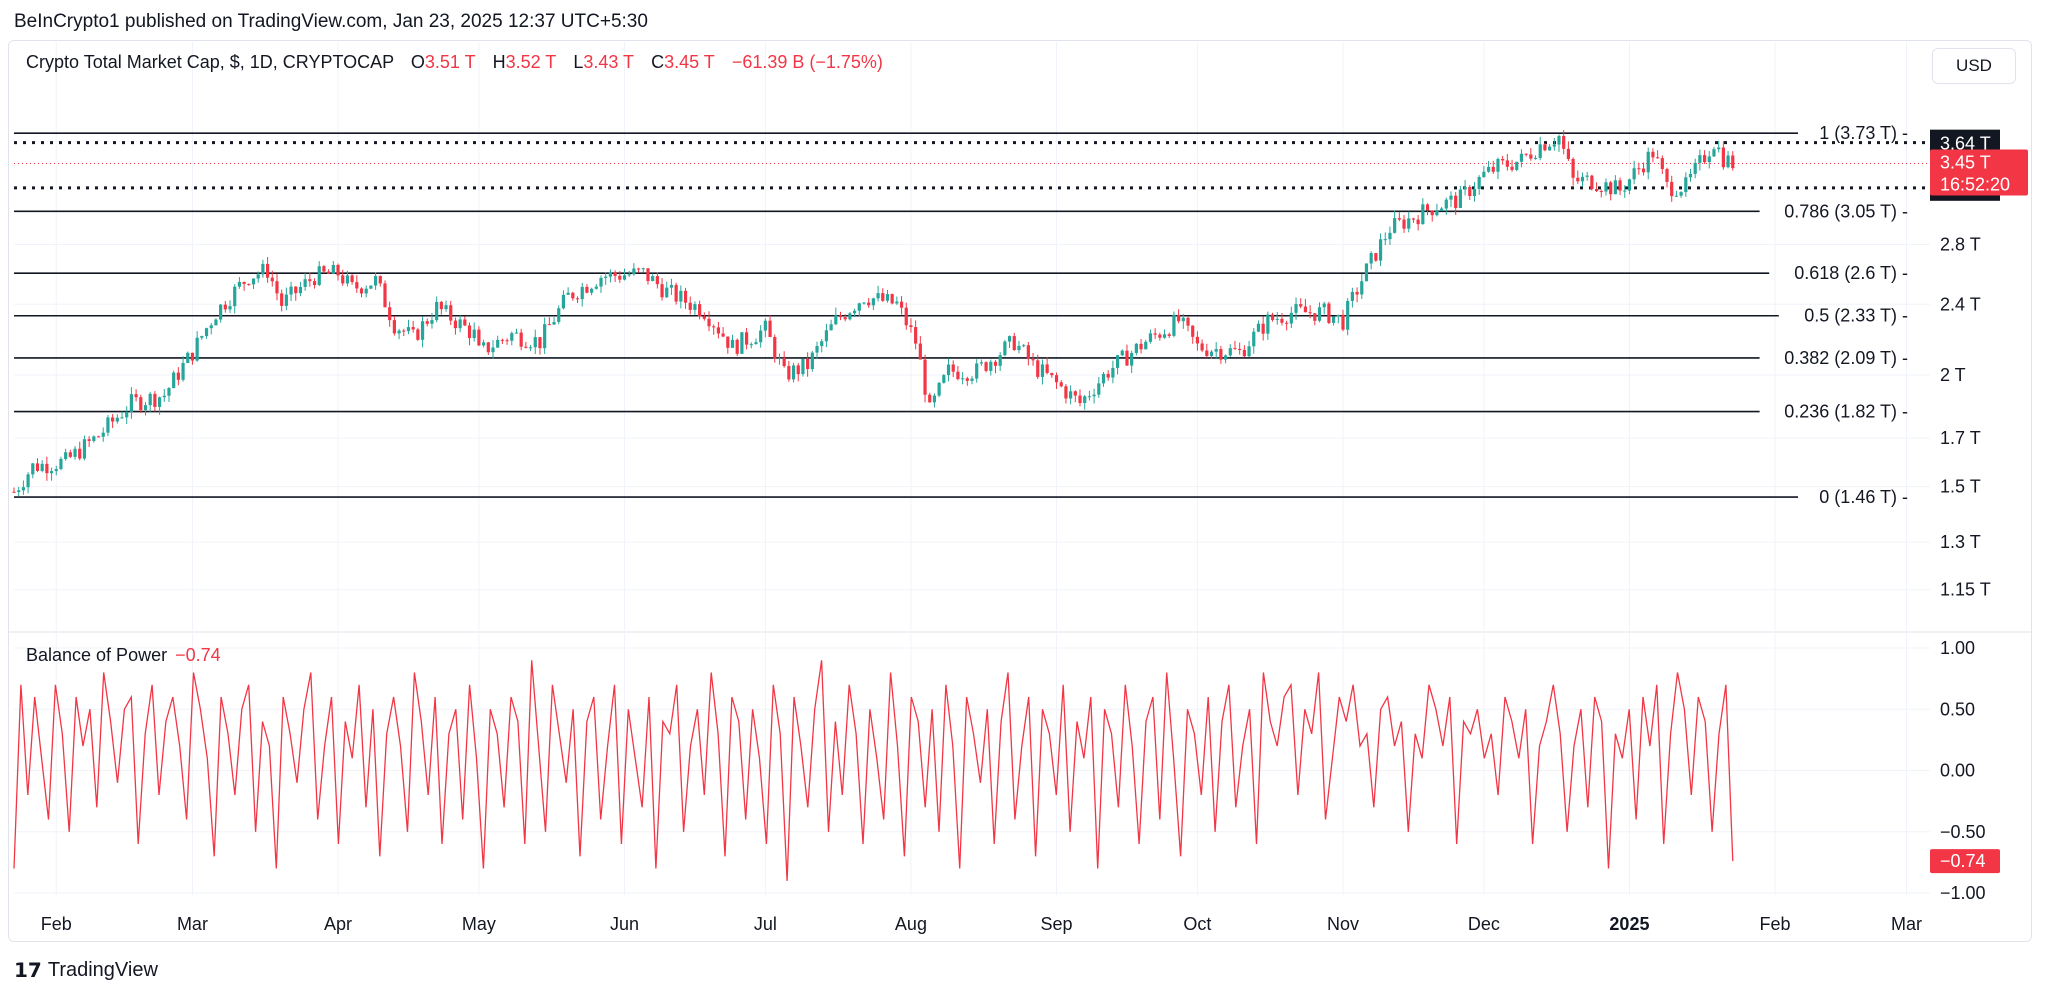 This screenshot has height=995, width=2048. I want to click on x-tick-label: Aug, so click(911, 924).